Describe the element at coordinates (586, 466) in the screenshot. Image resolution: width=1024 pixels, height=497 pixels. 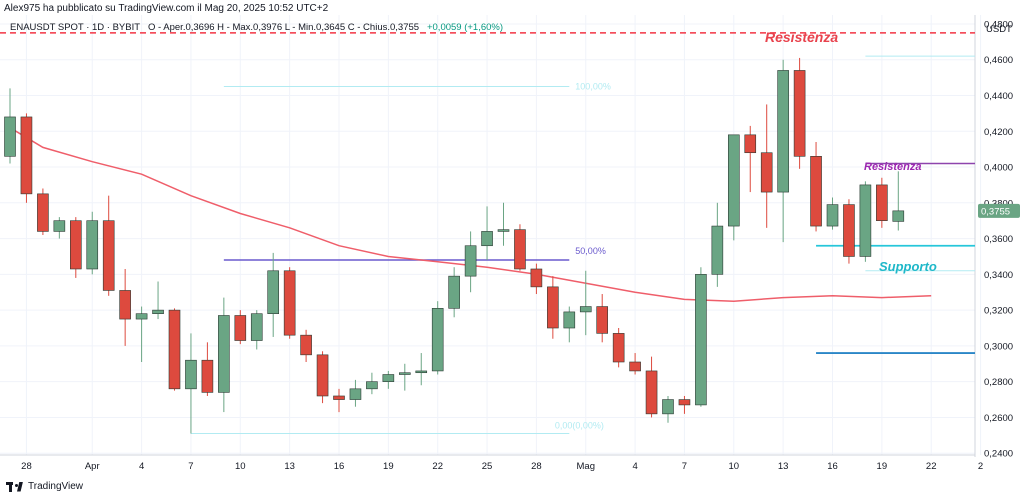
I see `x-tick-label: Mag` at that location.